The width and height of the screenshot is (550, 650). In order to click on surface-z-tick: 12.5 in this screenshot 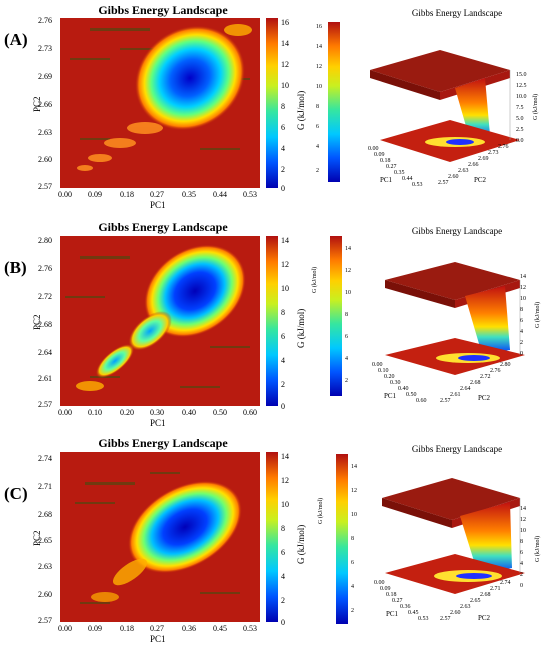, I will do `click(521, 86)`.